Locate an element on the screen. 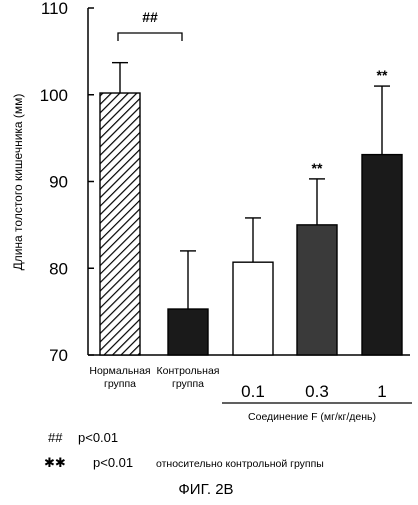 The image size is (418, 505). y-tick-label: 90 is located at coordinates (58, 182).